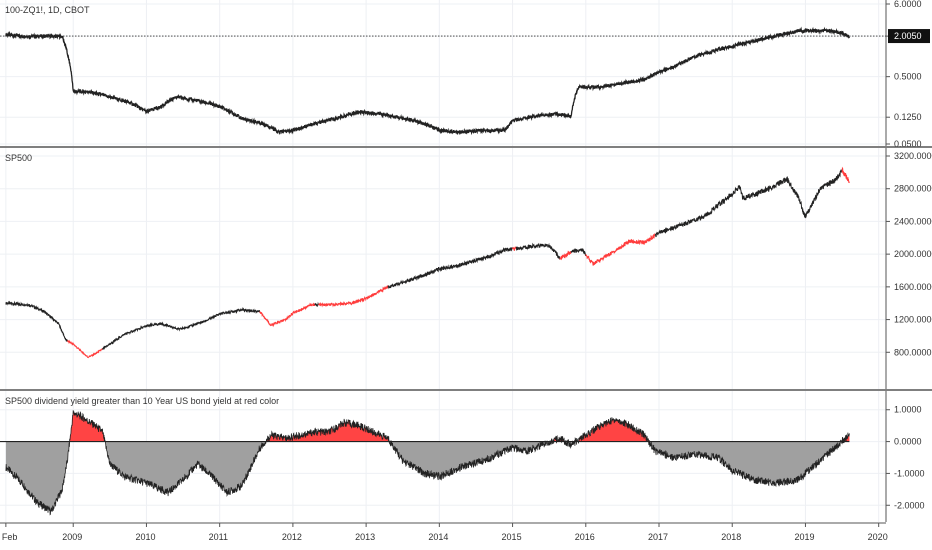 Image resolution: width=932 pixels, height=550 pixels. Describe the element at coordinates (10, 537) in the screenshot. I see `x-tick-label: Feb` at that location.